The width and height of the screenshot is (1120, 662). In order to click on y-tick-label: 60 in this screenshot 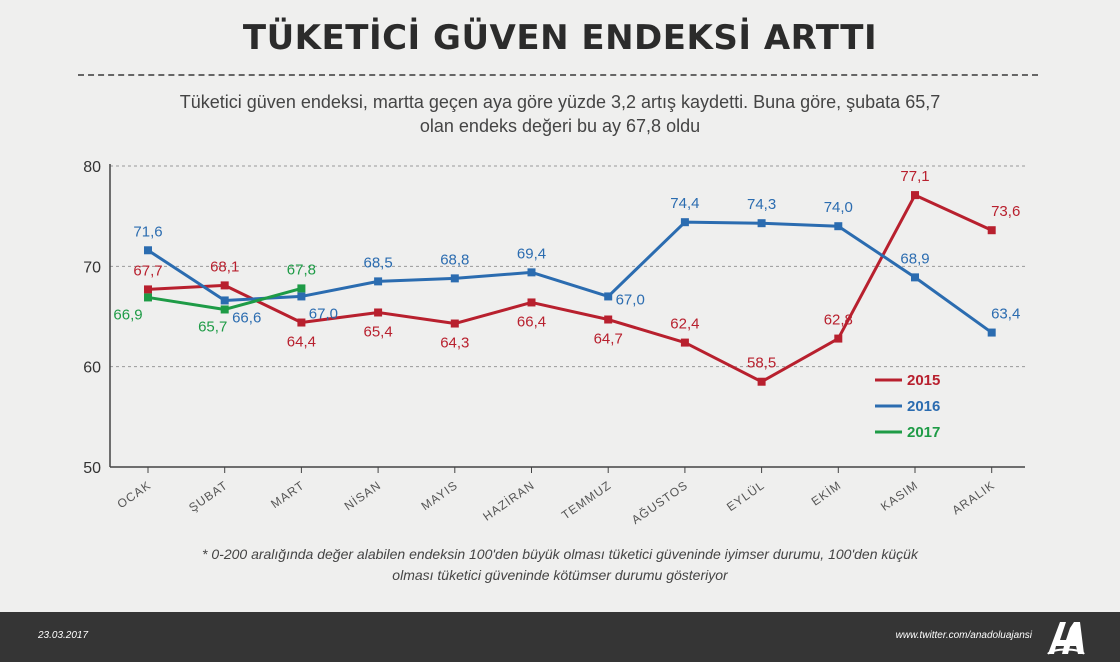, I will do `click(92, 368)`.